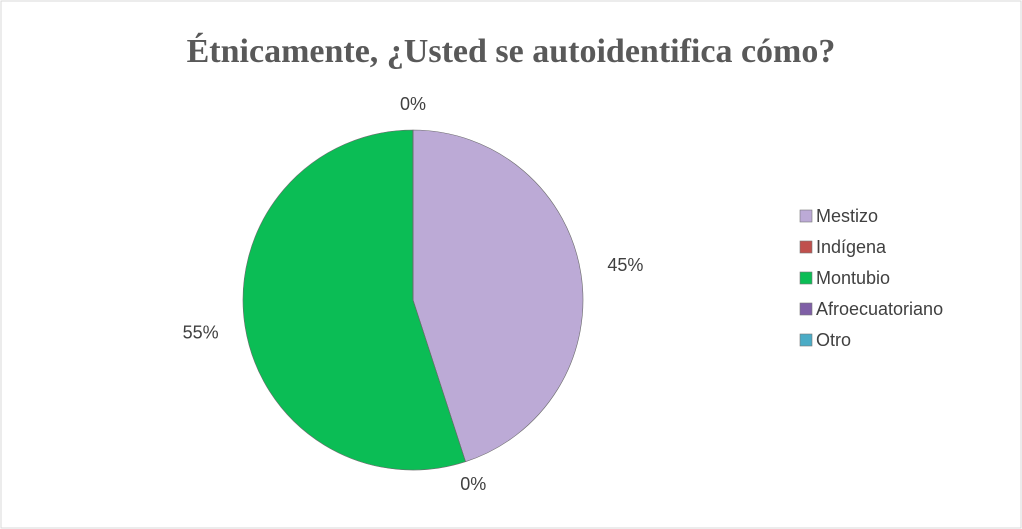  What do you see at coordinates (201, 332) in the screenshot?
I see `data-label: 55%` at bounding box center [201, 332].